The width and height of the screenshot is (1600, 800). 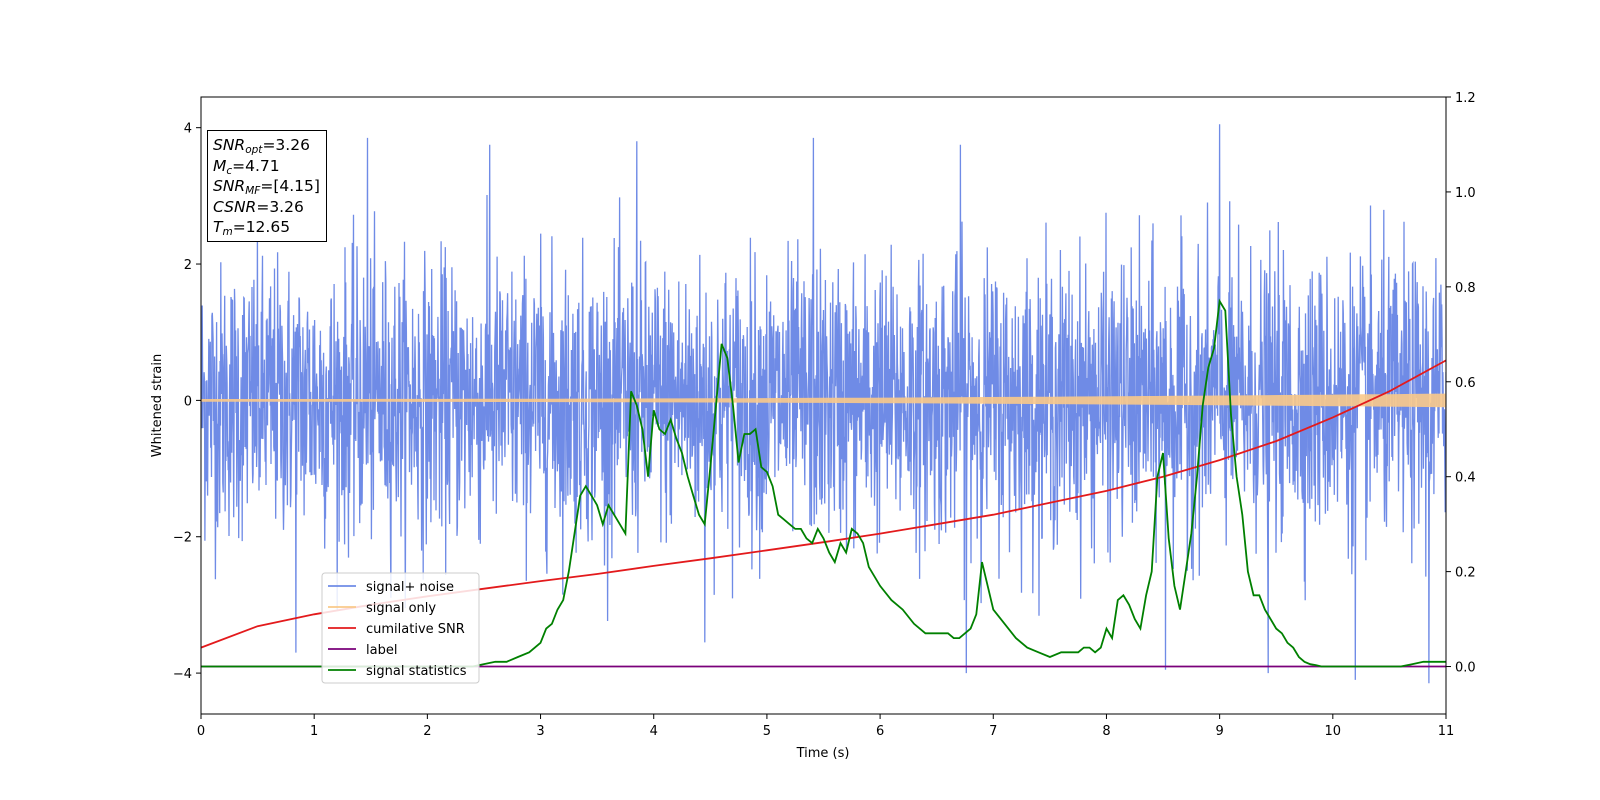 I want to click on x-axis-label: Time (s), so click(x=823, y=753).